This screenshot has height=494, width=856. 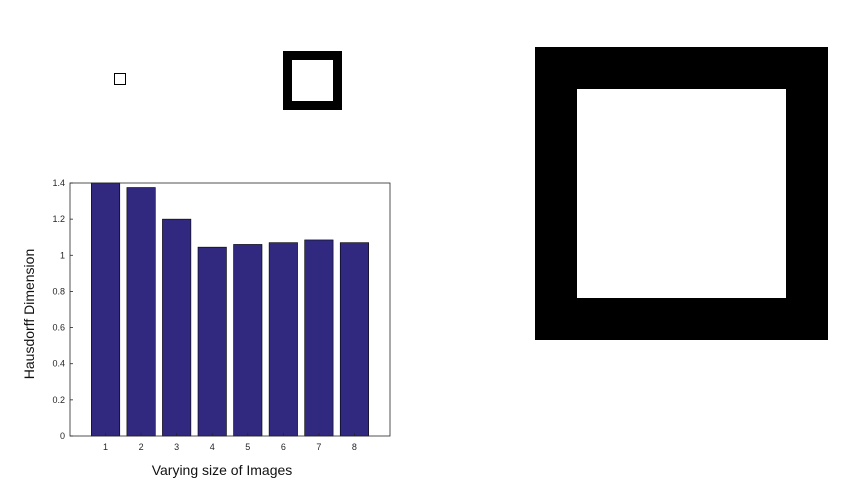 I want to click on small-square-figure, so click(x=120, y=79).